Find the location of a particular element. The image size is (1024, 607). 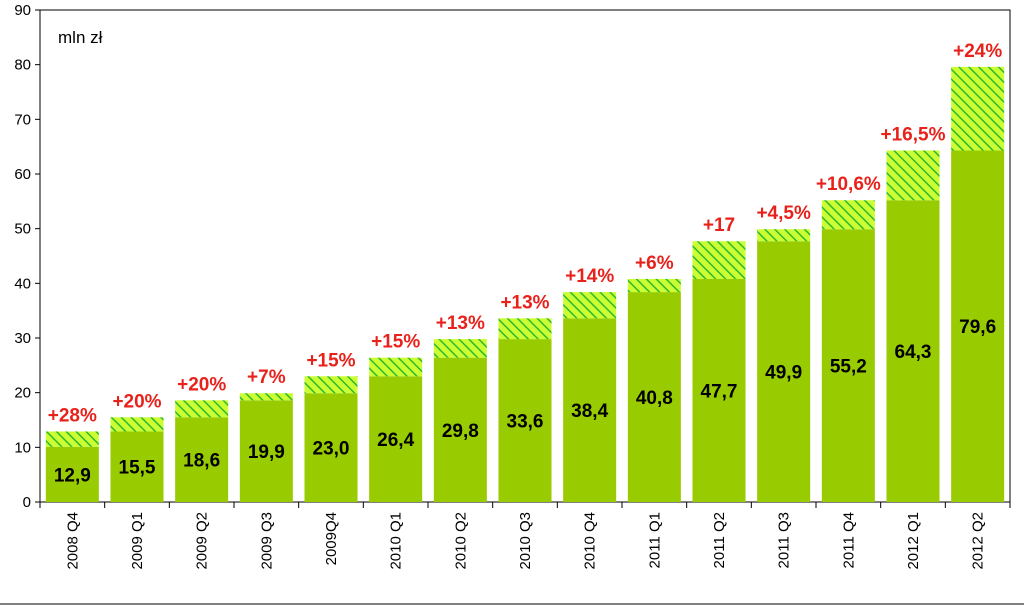

growth-label: +28% is located at coordinates (72, 415).